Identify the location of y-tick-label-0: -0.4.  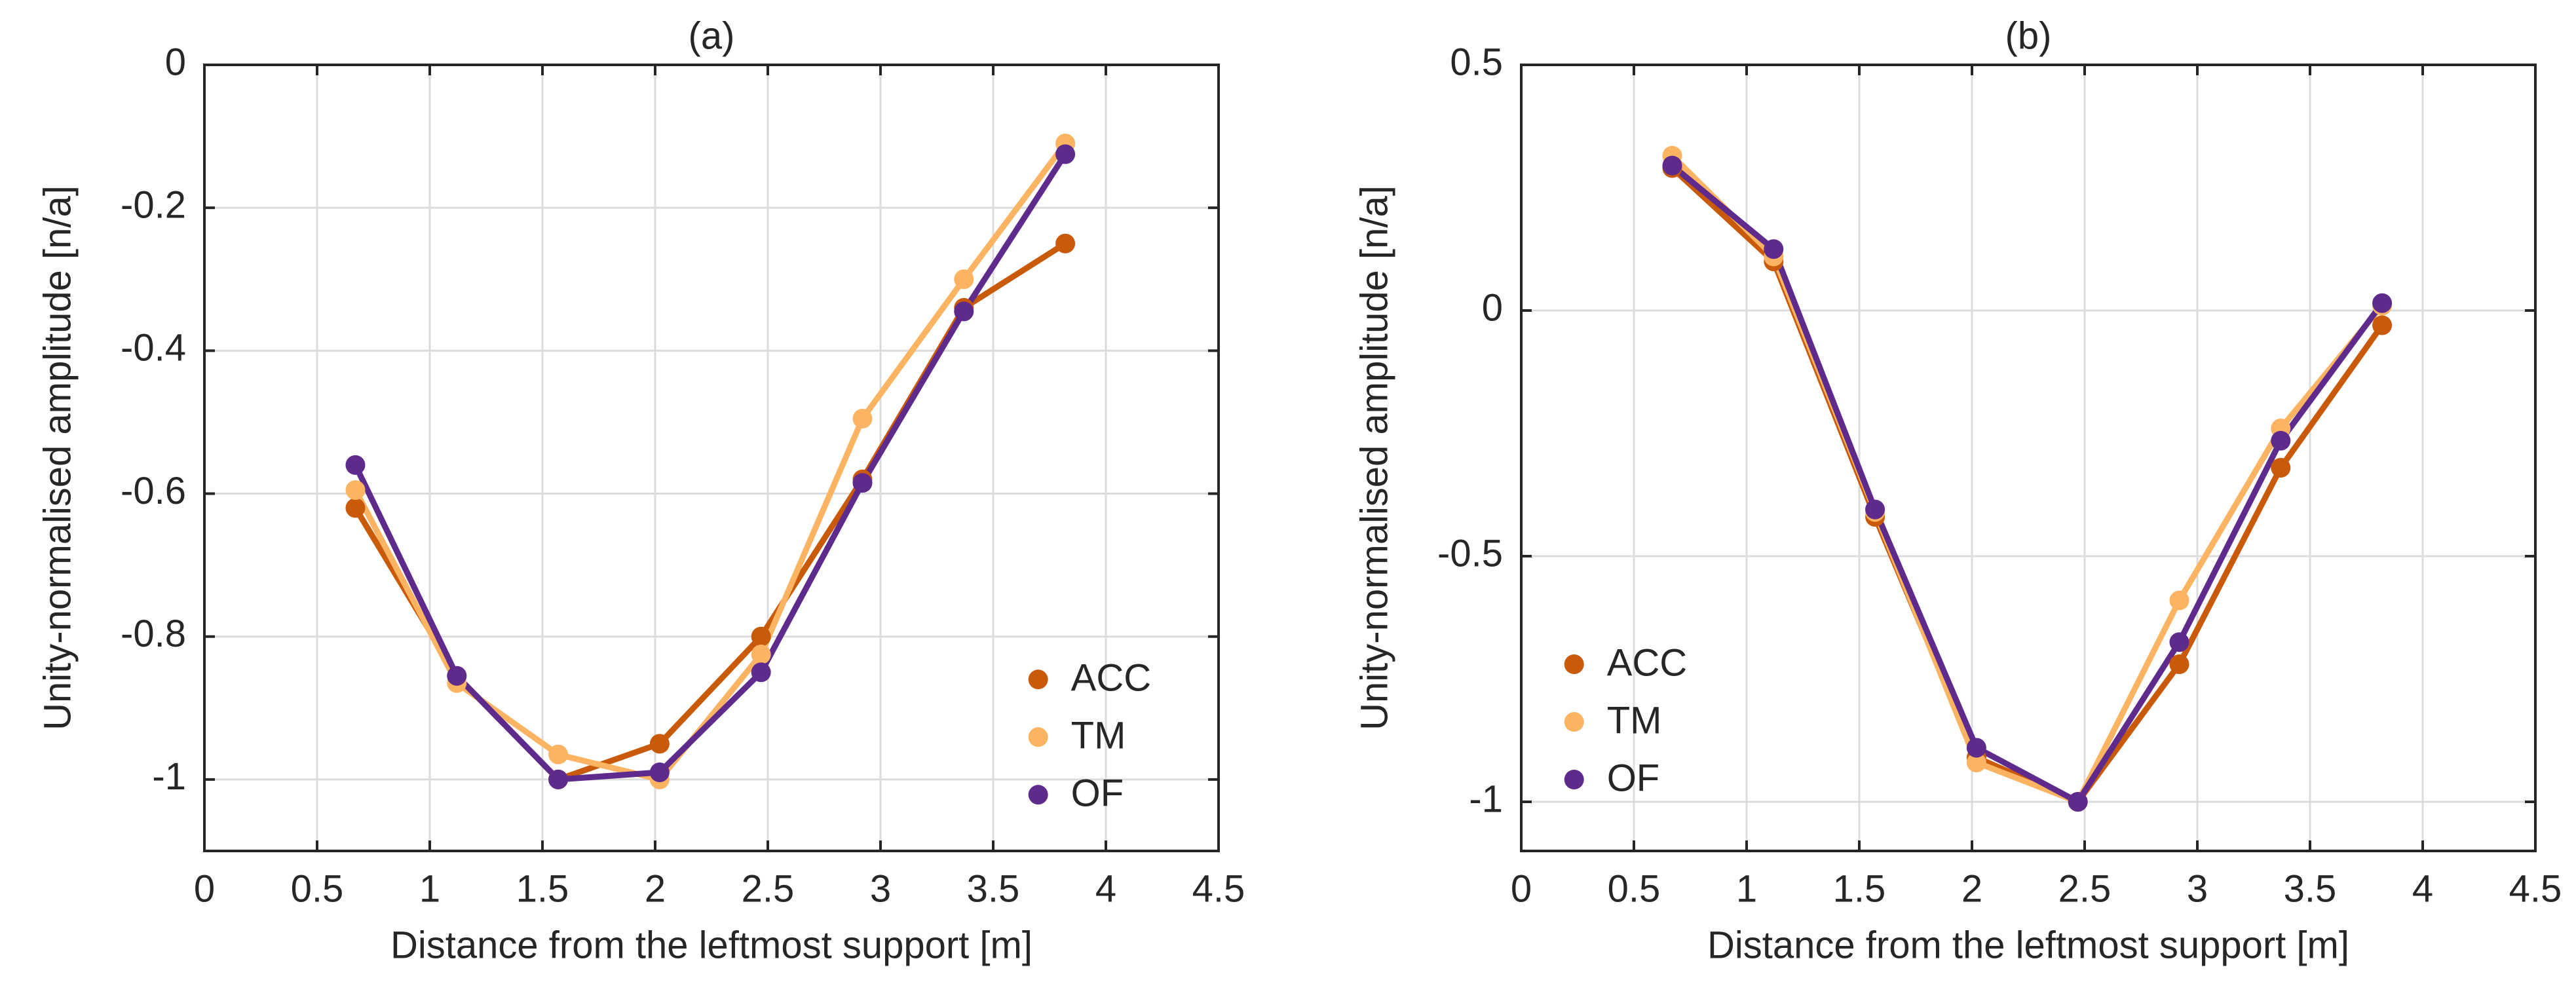
(153, 348).